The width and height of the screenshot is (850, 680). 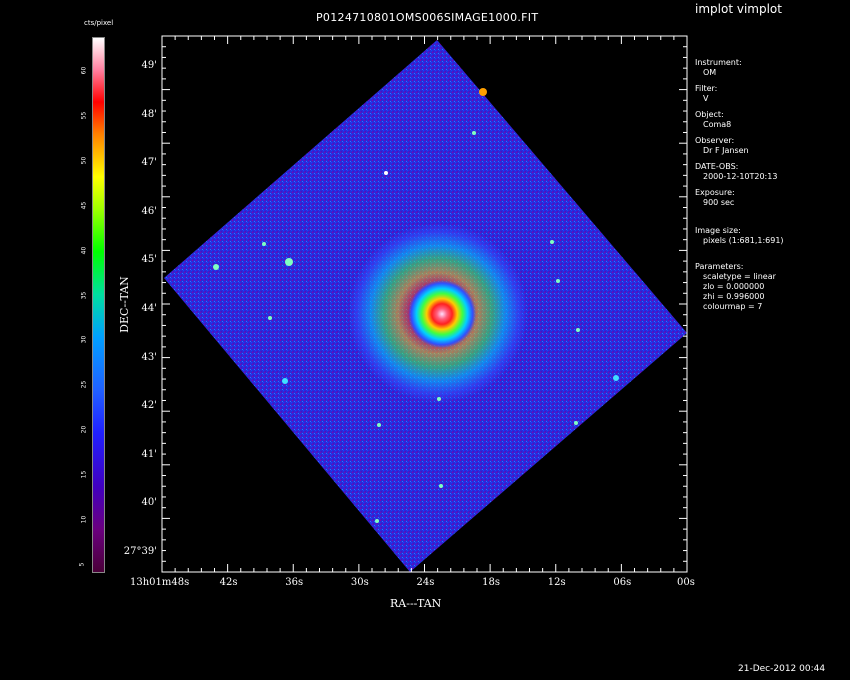 What do you see at coordinates (734, 296) in the screenshot?
I see `param-zhi: zhi = 0.996000` at bounding box center [734, 296].